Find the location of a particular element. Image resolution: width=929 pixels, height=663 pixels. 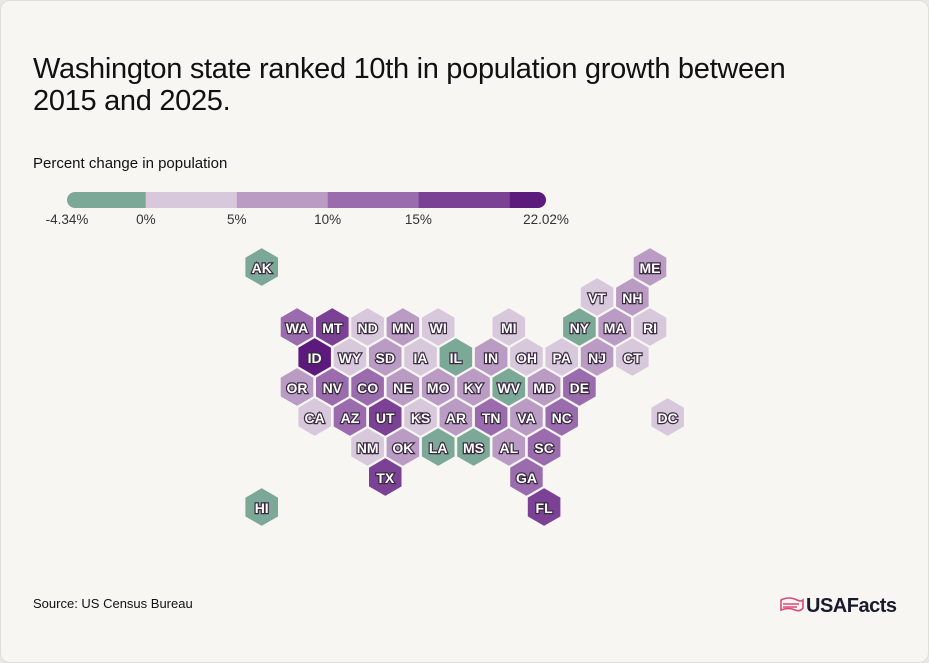

state-label: IA is located at coordinates (421, 358).